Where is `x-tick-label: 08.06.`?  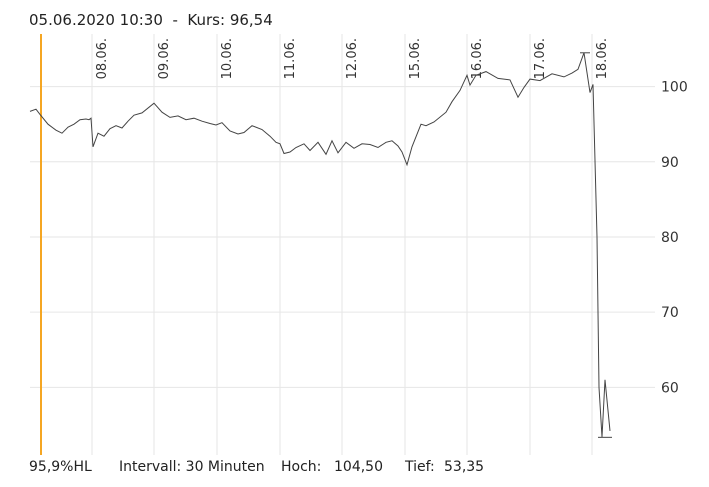 x-tick-label: 08.06. is located at coordinates (102, 58).